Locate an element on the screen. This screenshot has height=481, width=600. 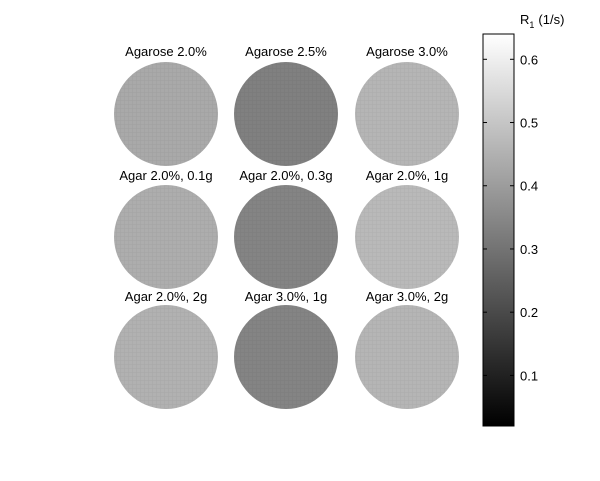
phantom-label: Agar 2.0%, 2g is located at coordinates (166, 296).